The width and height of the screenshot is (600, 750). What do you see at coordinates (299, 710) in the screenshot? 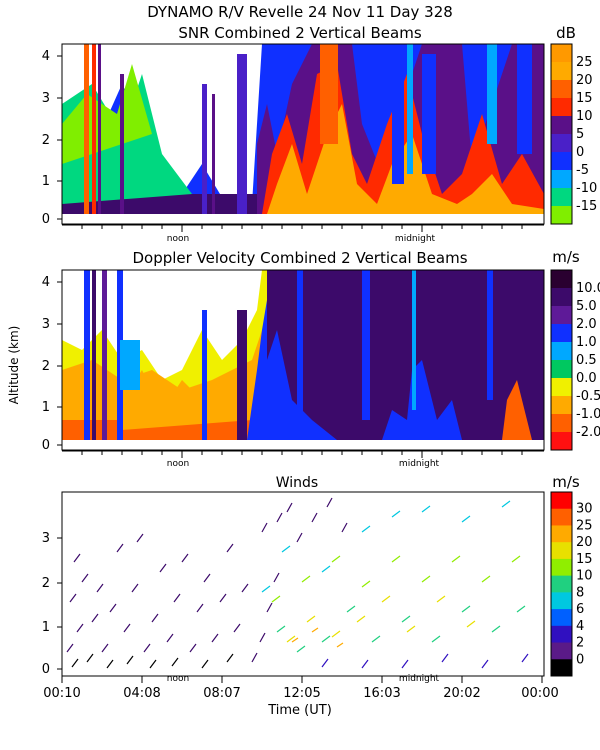
I see `time-axis-label: Time (UT)` at bounding box center [299, 710].